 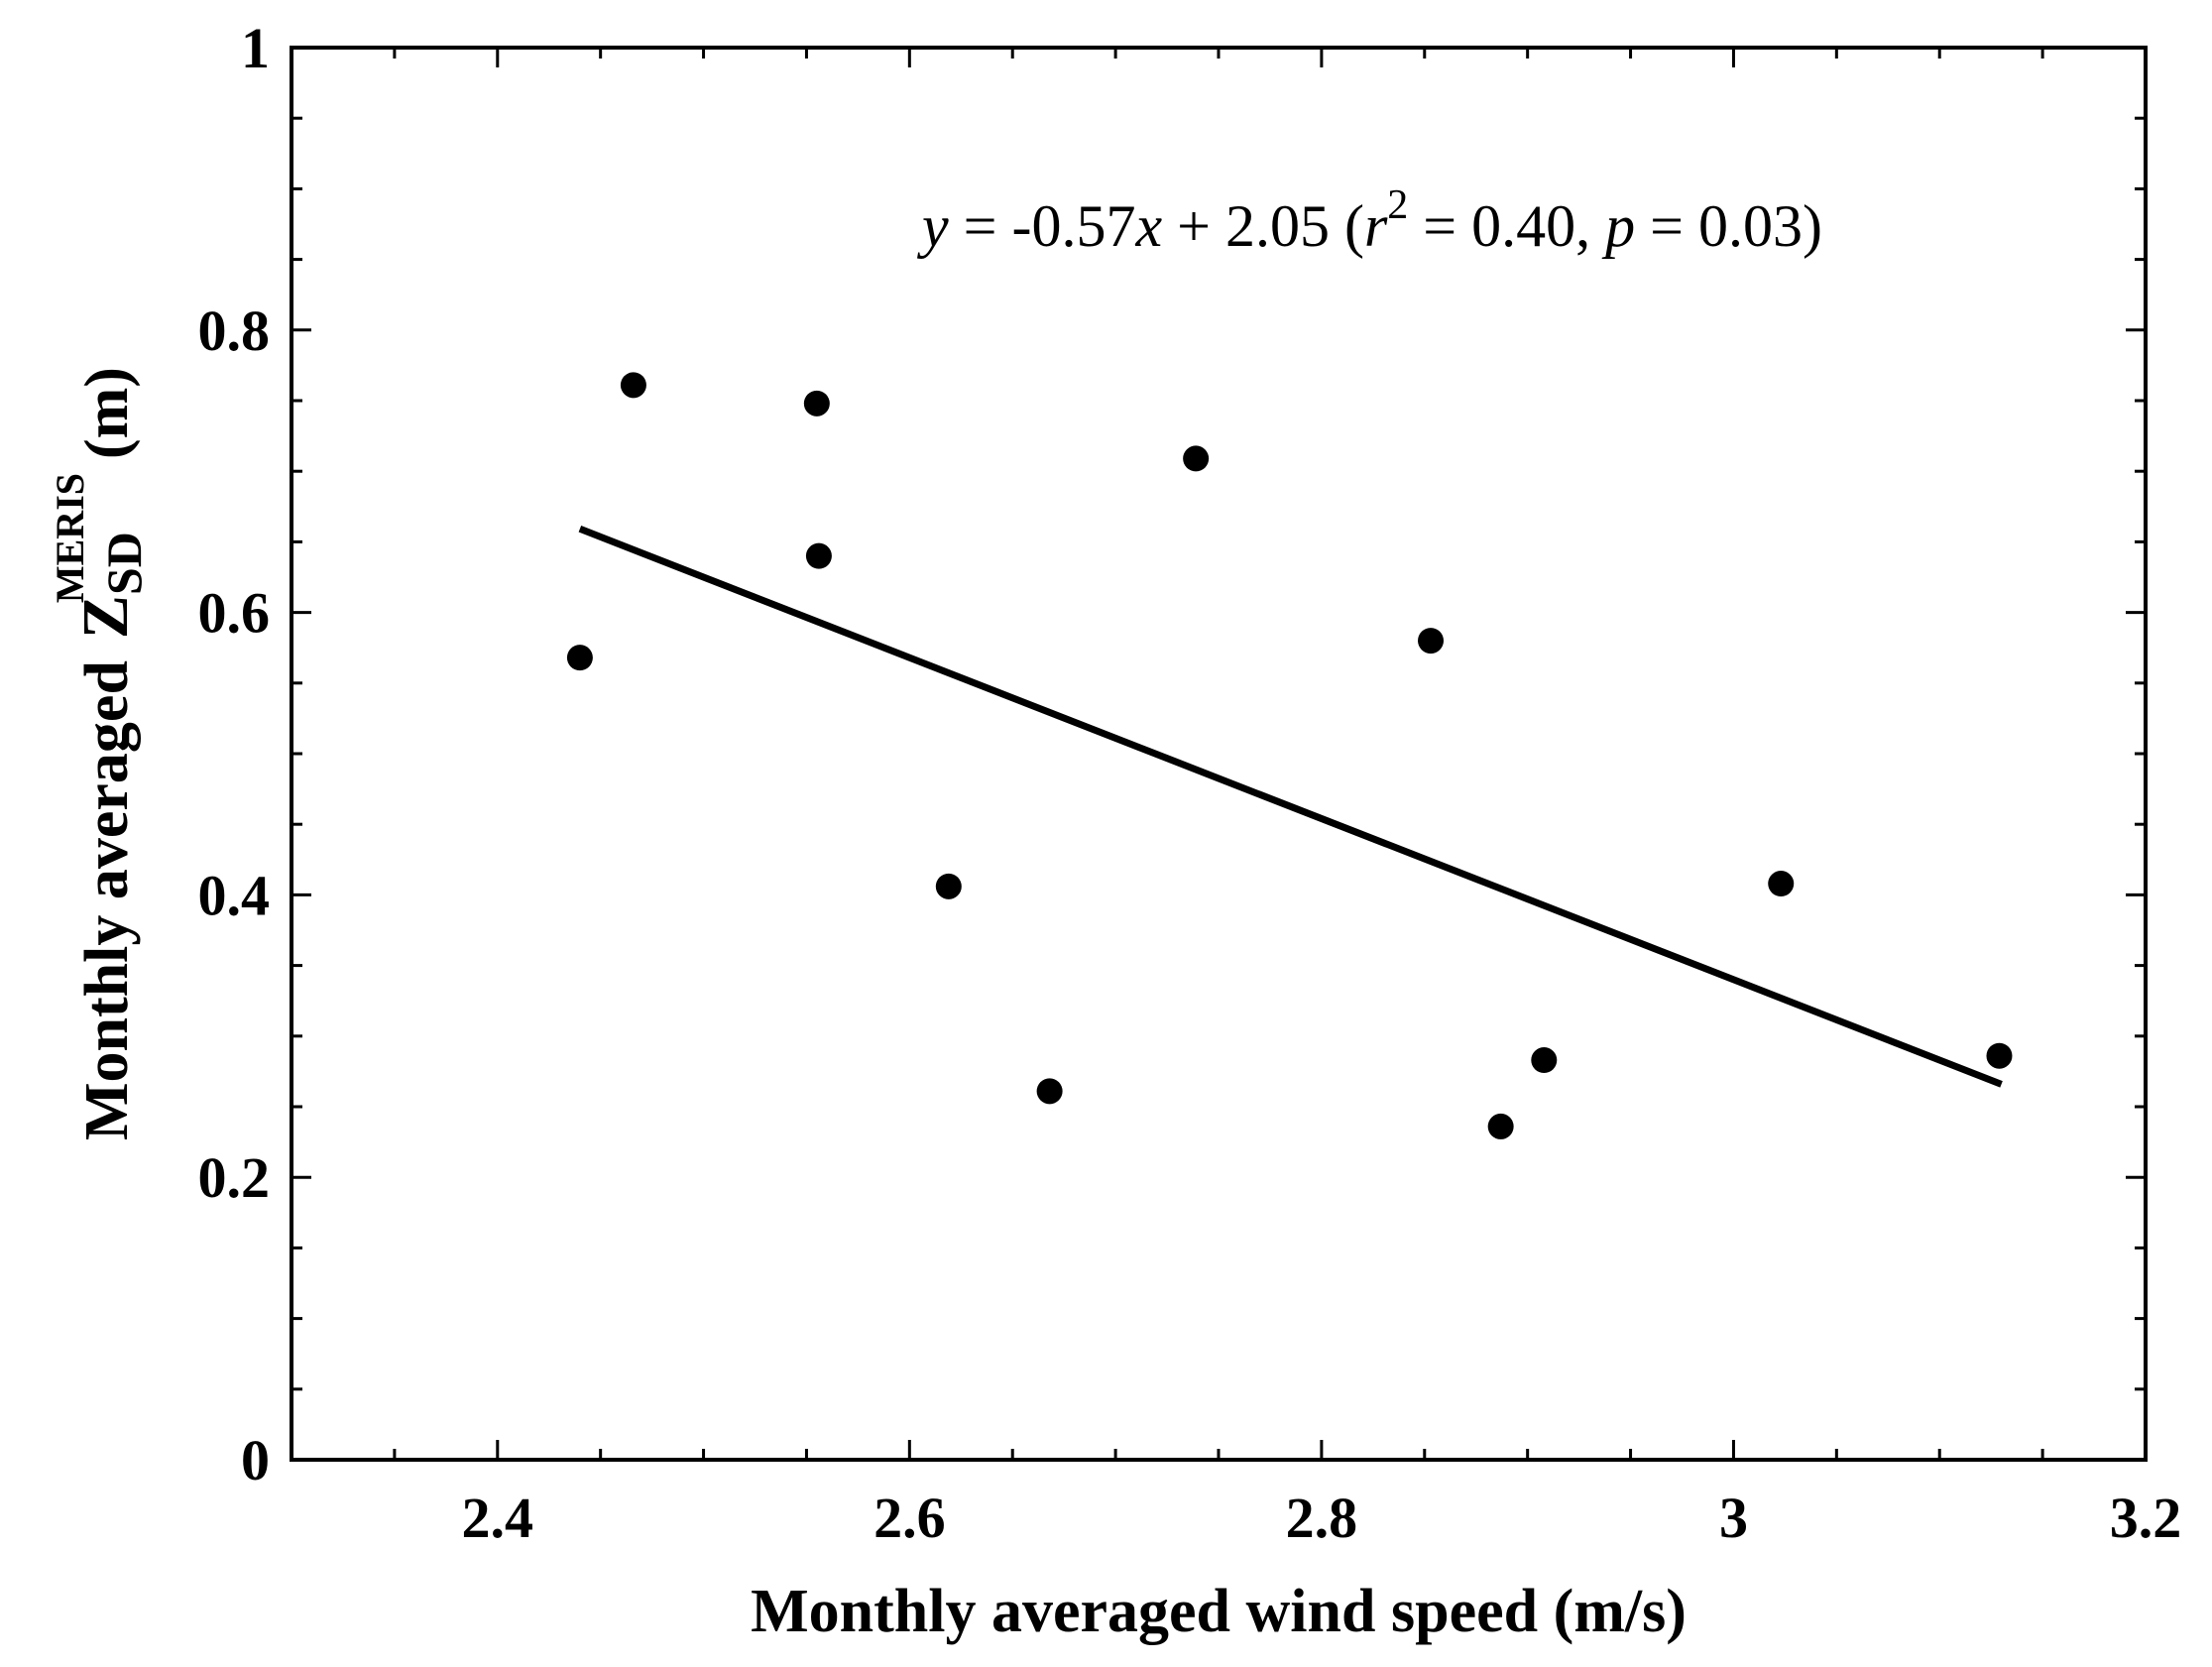 What do you see at coordinates (1322, 1518) in the screenshot?
I see `x-tick-label: 2.8` at bounding box center [1322, 1518].